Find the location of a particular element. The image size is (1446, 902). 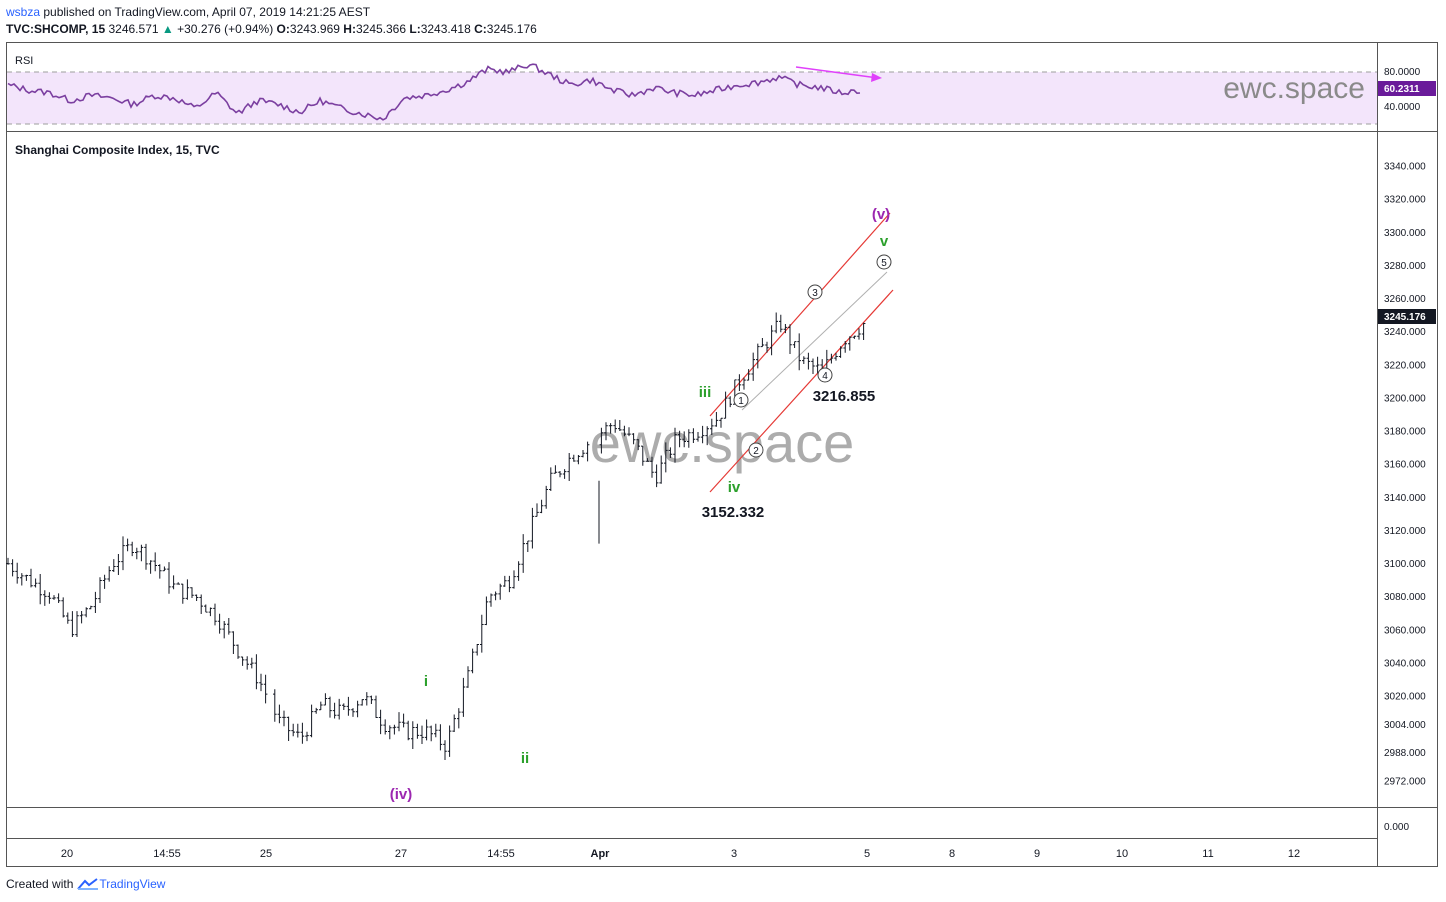

rsi-title: RSI is located at coordinates (24, 61).